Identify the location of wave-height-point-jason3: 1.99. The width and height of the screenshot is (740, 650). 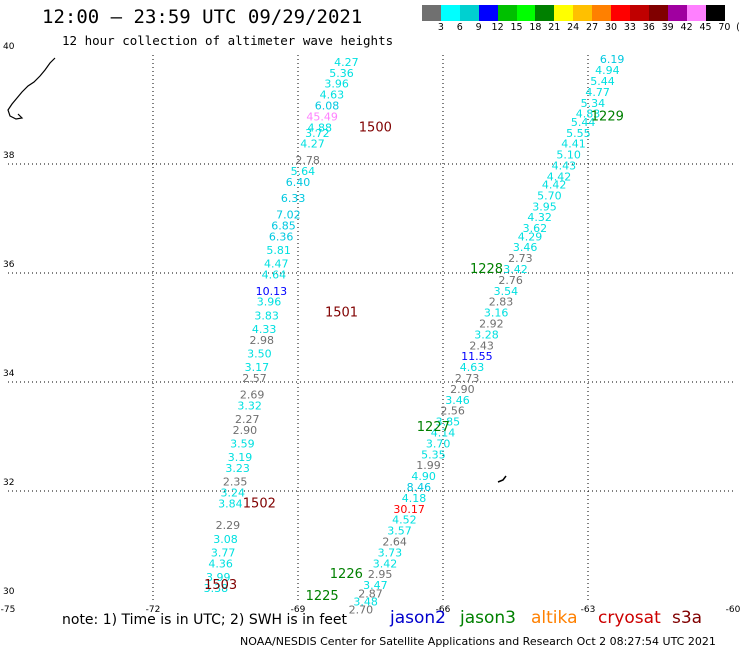
(428, 465).